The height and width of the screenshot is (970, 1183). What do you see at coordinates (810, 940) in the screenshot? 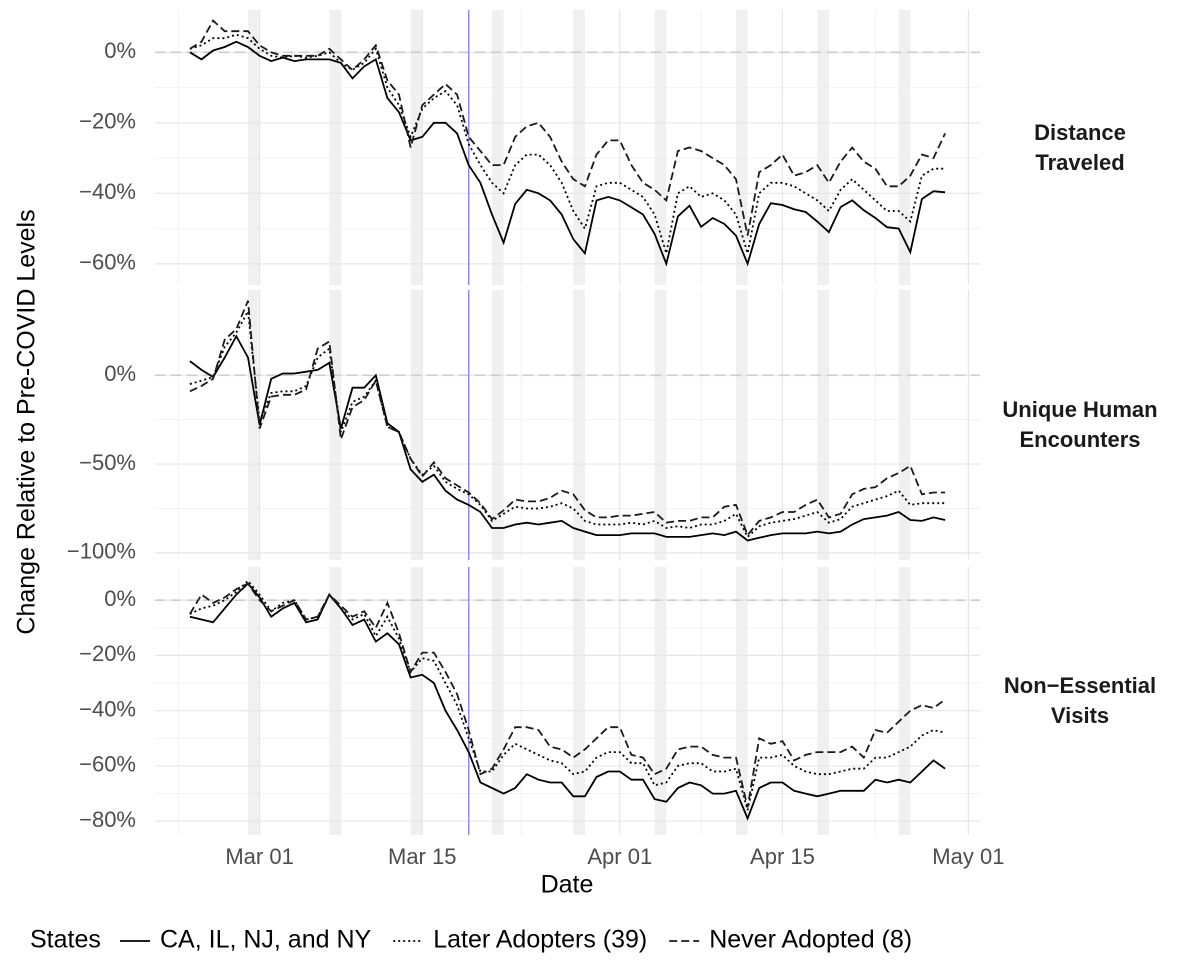
I see `legend-label: Never Adopted (8)` at bounding box center [810, 940].